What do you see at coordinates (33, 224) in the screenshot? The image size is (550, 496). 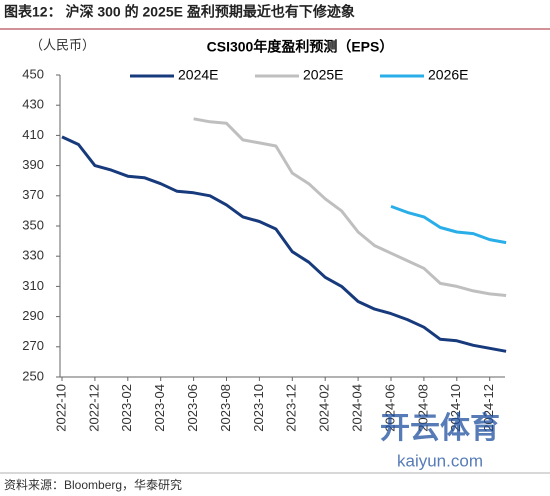 I see `y-tick-label: 350` at bounding box center [33, 224].